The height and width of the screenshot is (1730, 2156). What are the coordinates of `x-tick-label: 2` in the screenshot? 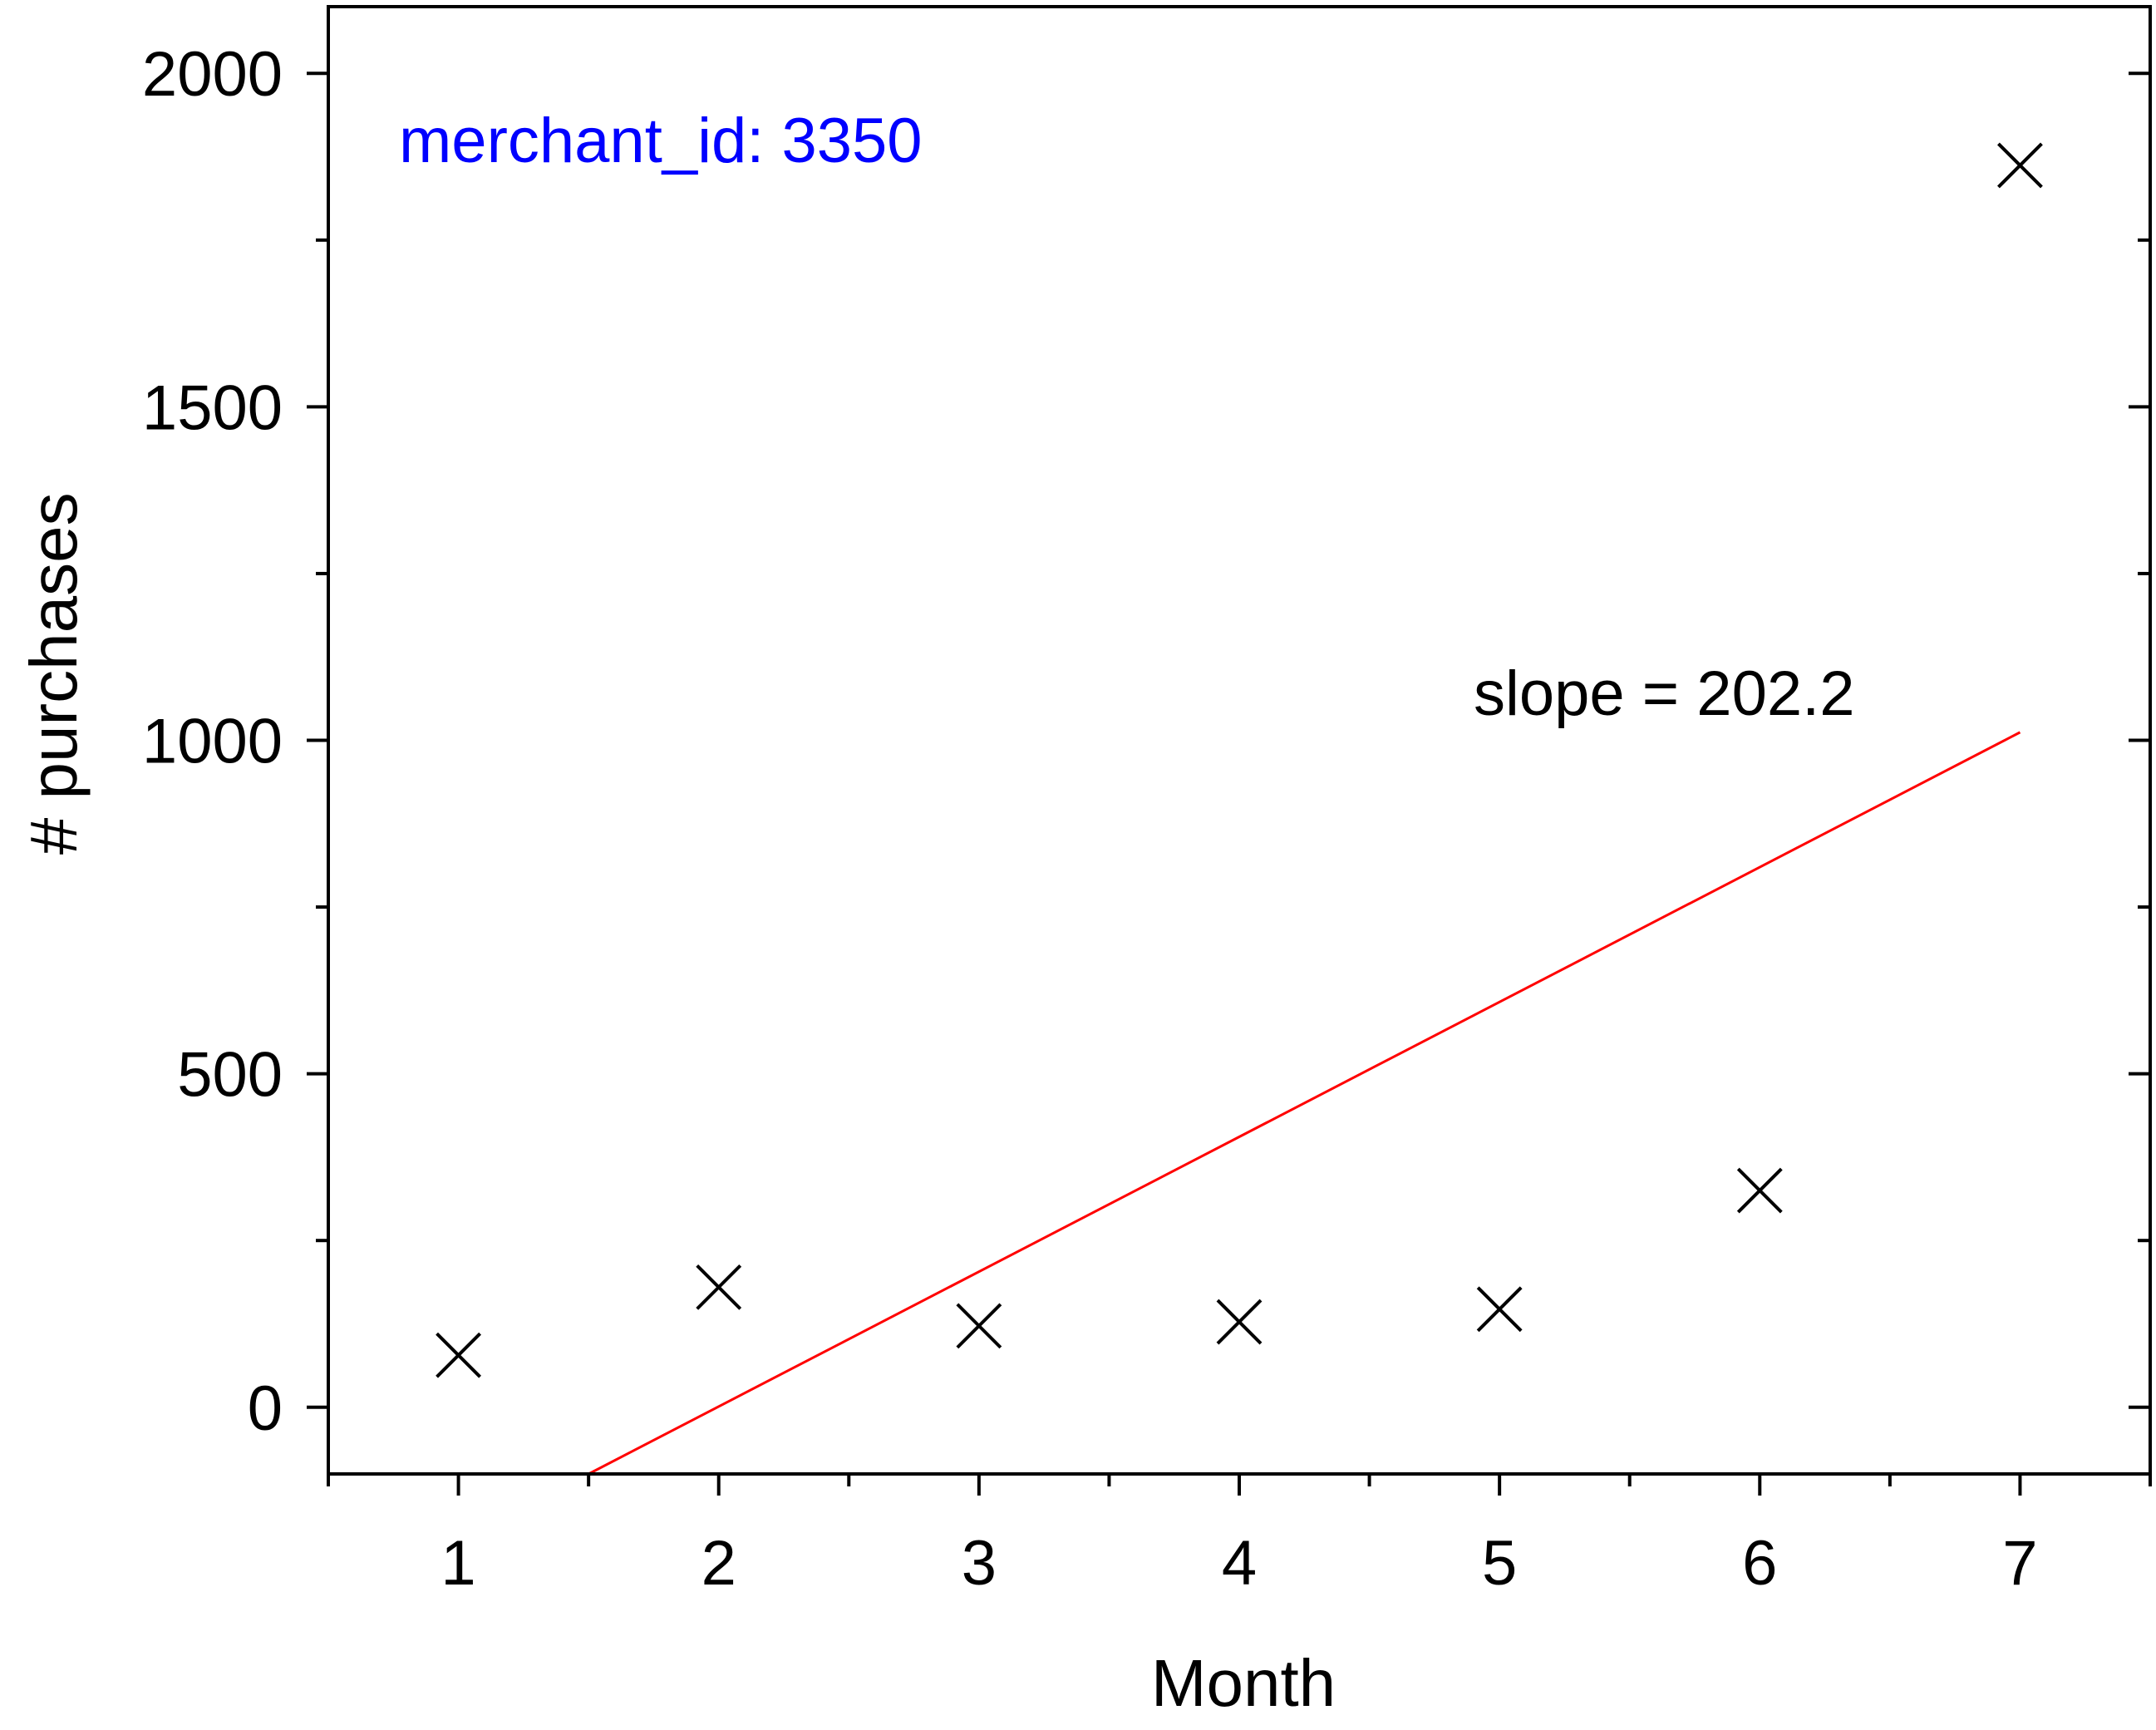 It's located at (718, 1563).